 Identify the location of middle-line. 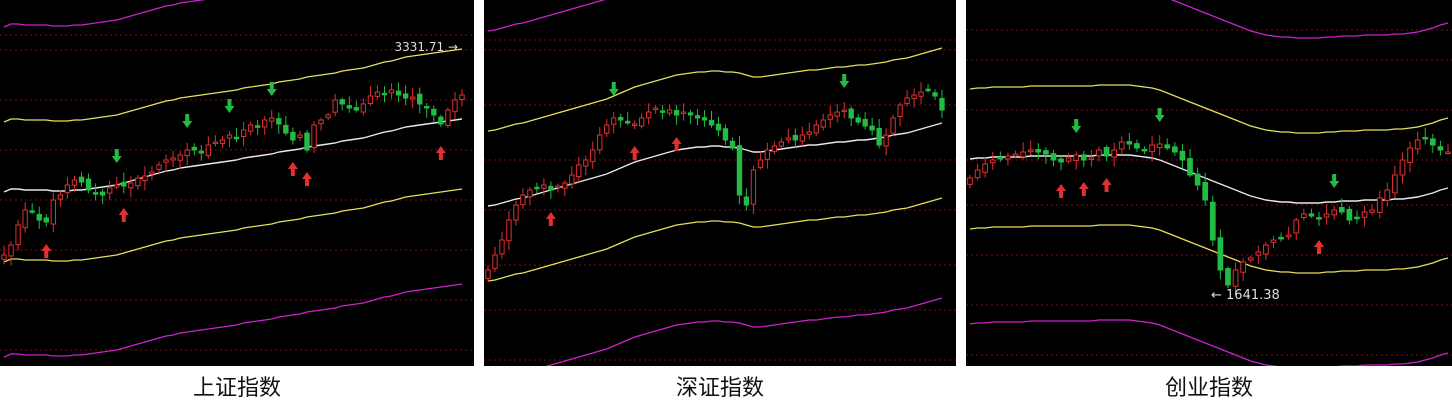
(715, 164).